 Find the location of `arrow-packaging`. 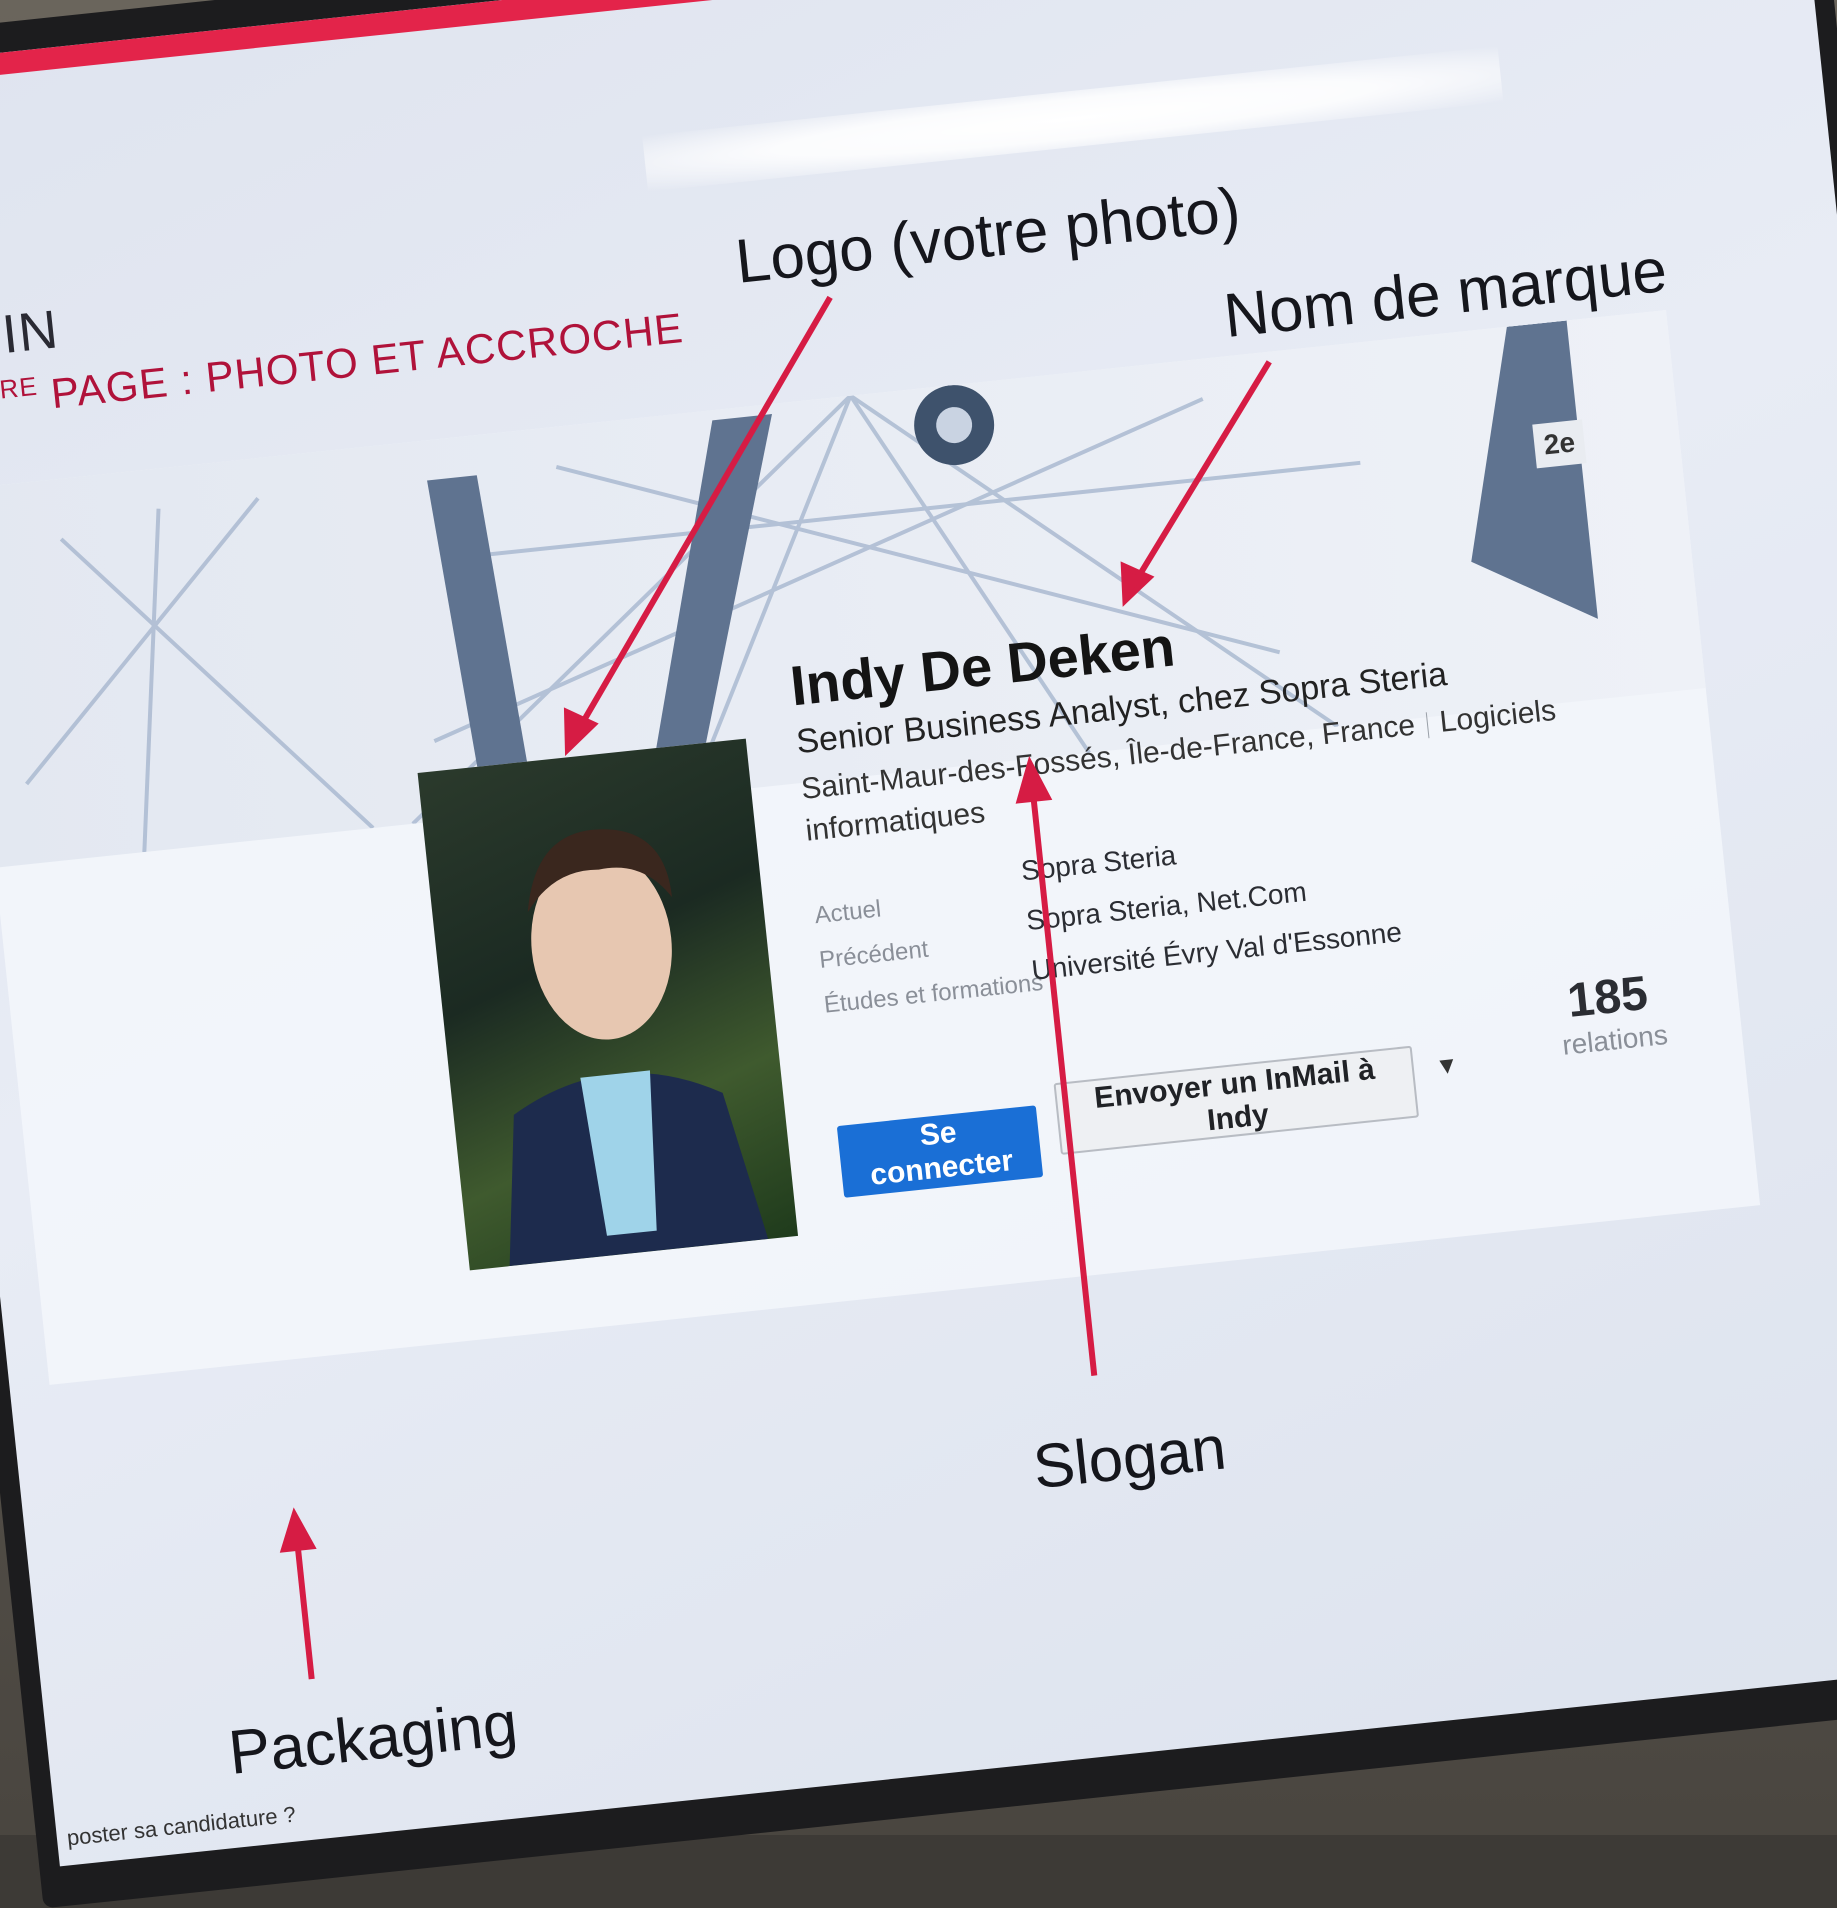

arrow-packaging is located at coordinates (304, 1604).